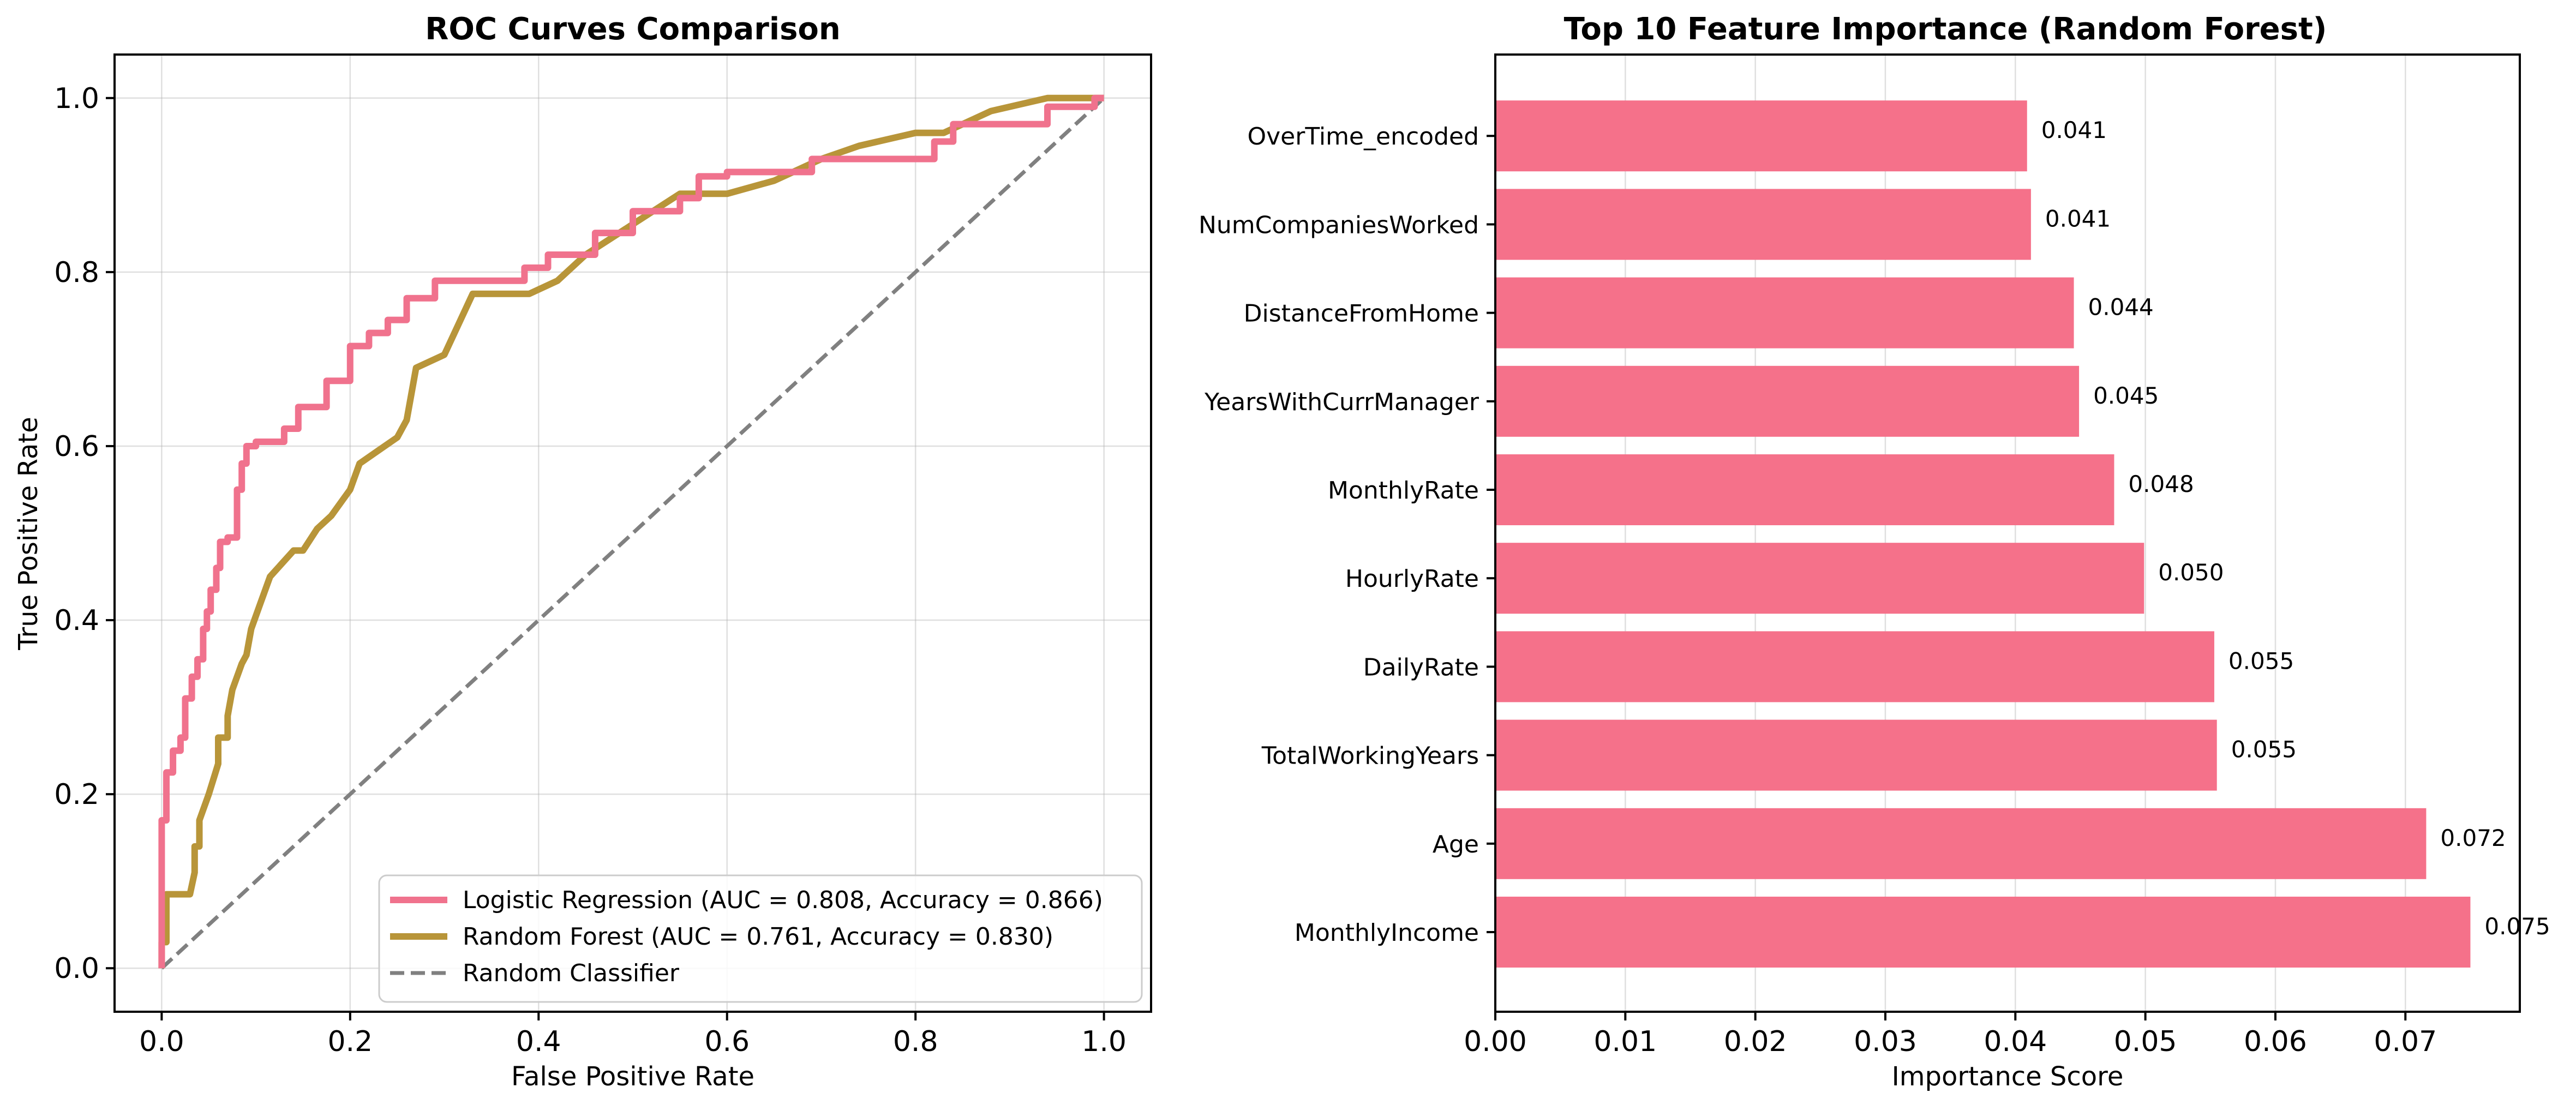 The width and height of the screenshot is (2576, 1105). What do you see at coordinates (1339, 225) in the screenshot?
I see `fi-category-label: NumCompaniesWorked` at bounding box center [1339, 225].